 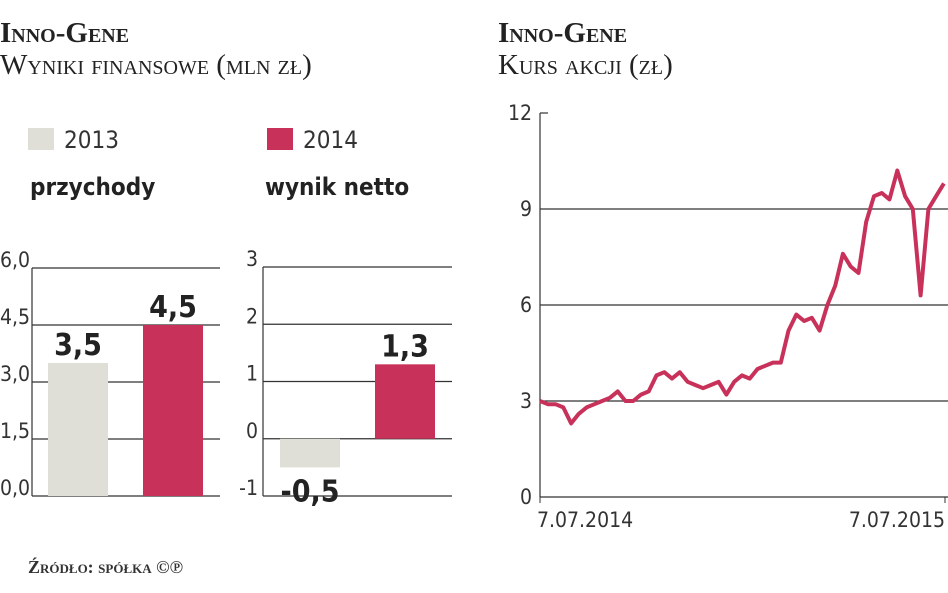 I want to click on y-tick-label: 3,0, so click(x=15, y=374).